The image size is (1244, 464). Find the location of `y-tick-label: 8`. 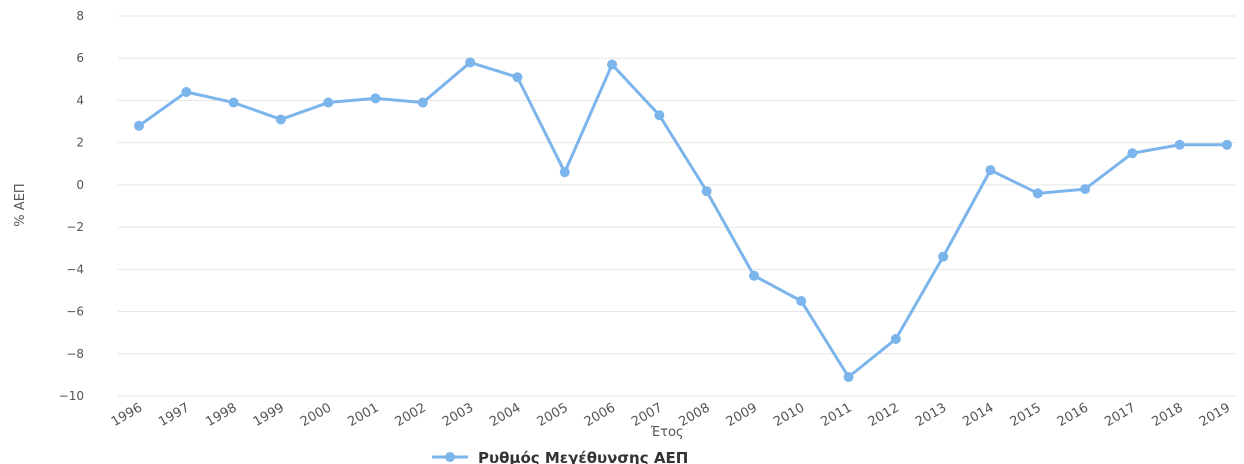

y-tick-label: 8 is located at coordinates (80, 16).